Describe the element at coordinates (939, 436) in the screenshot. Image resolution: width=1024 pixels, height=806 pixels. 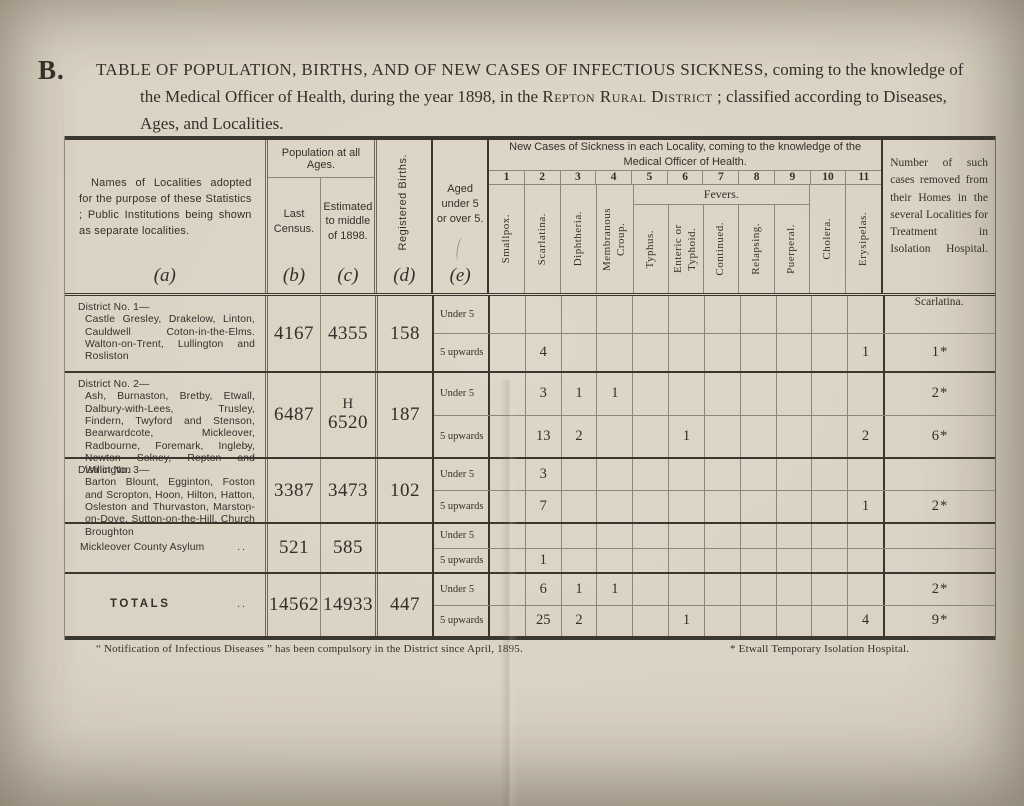
I see `removed-over5-cell: 6*` at that location.